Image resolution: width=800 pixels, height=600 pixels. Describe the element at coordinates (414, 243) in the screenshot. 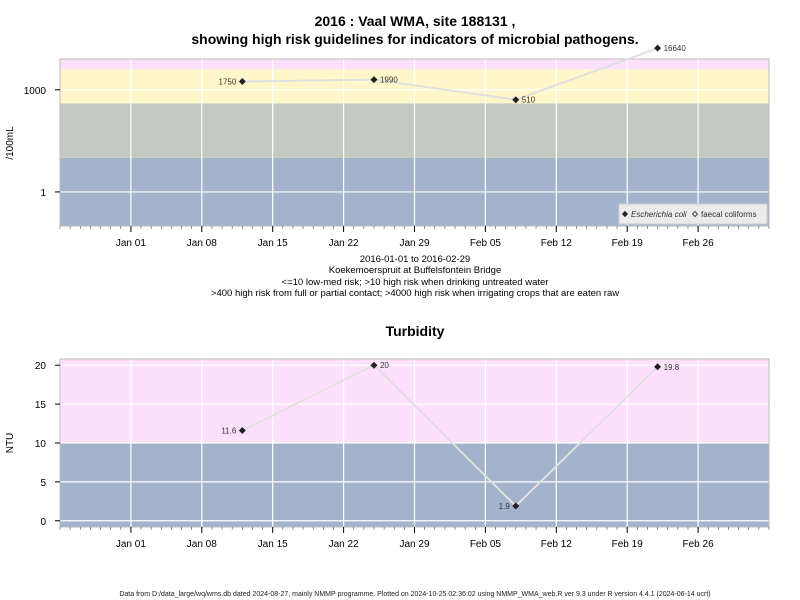

I see `chart1-x-tick-label-4: Jan 29` at that location.